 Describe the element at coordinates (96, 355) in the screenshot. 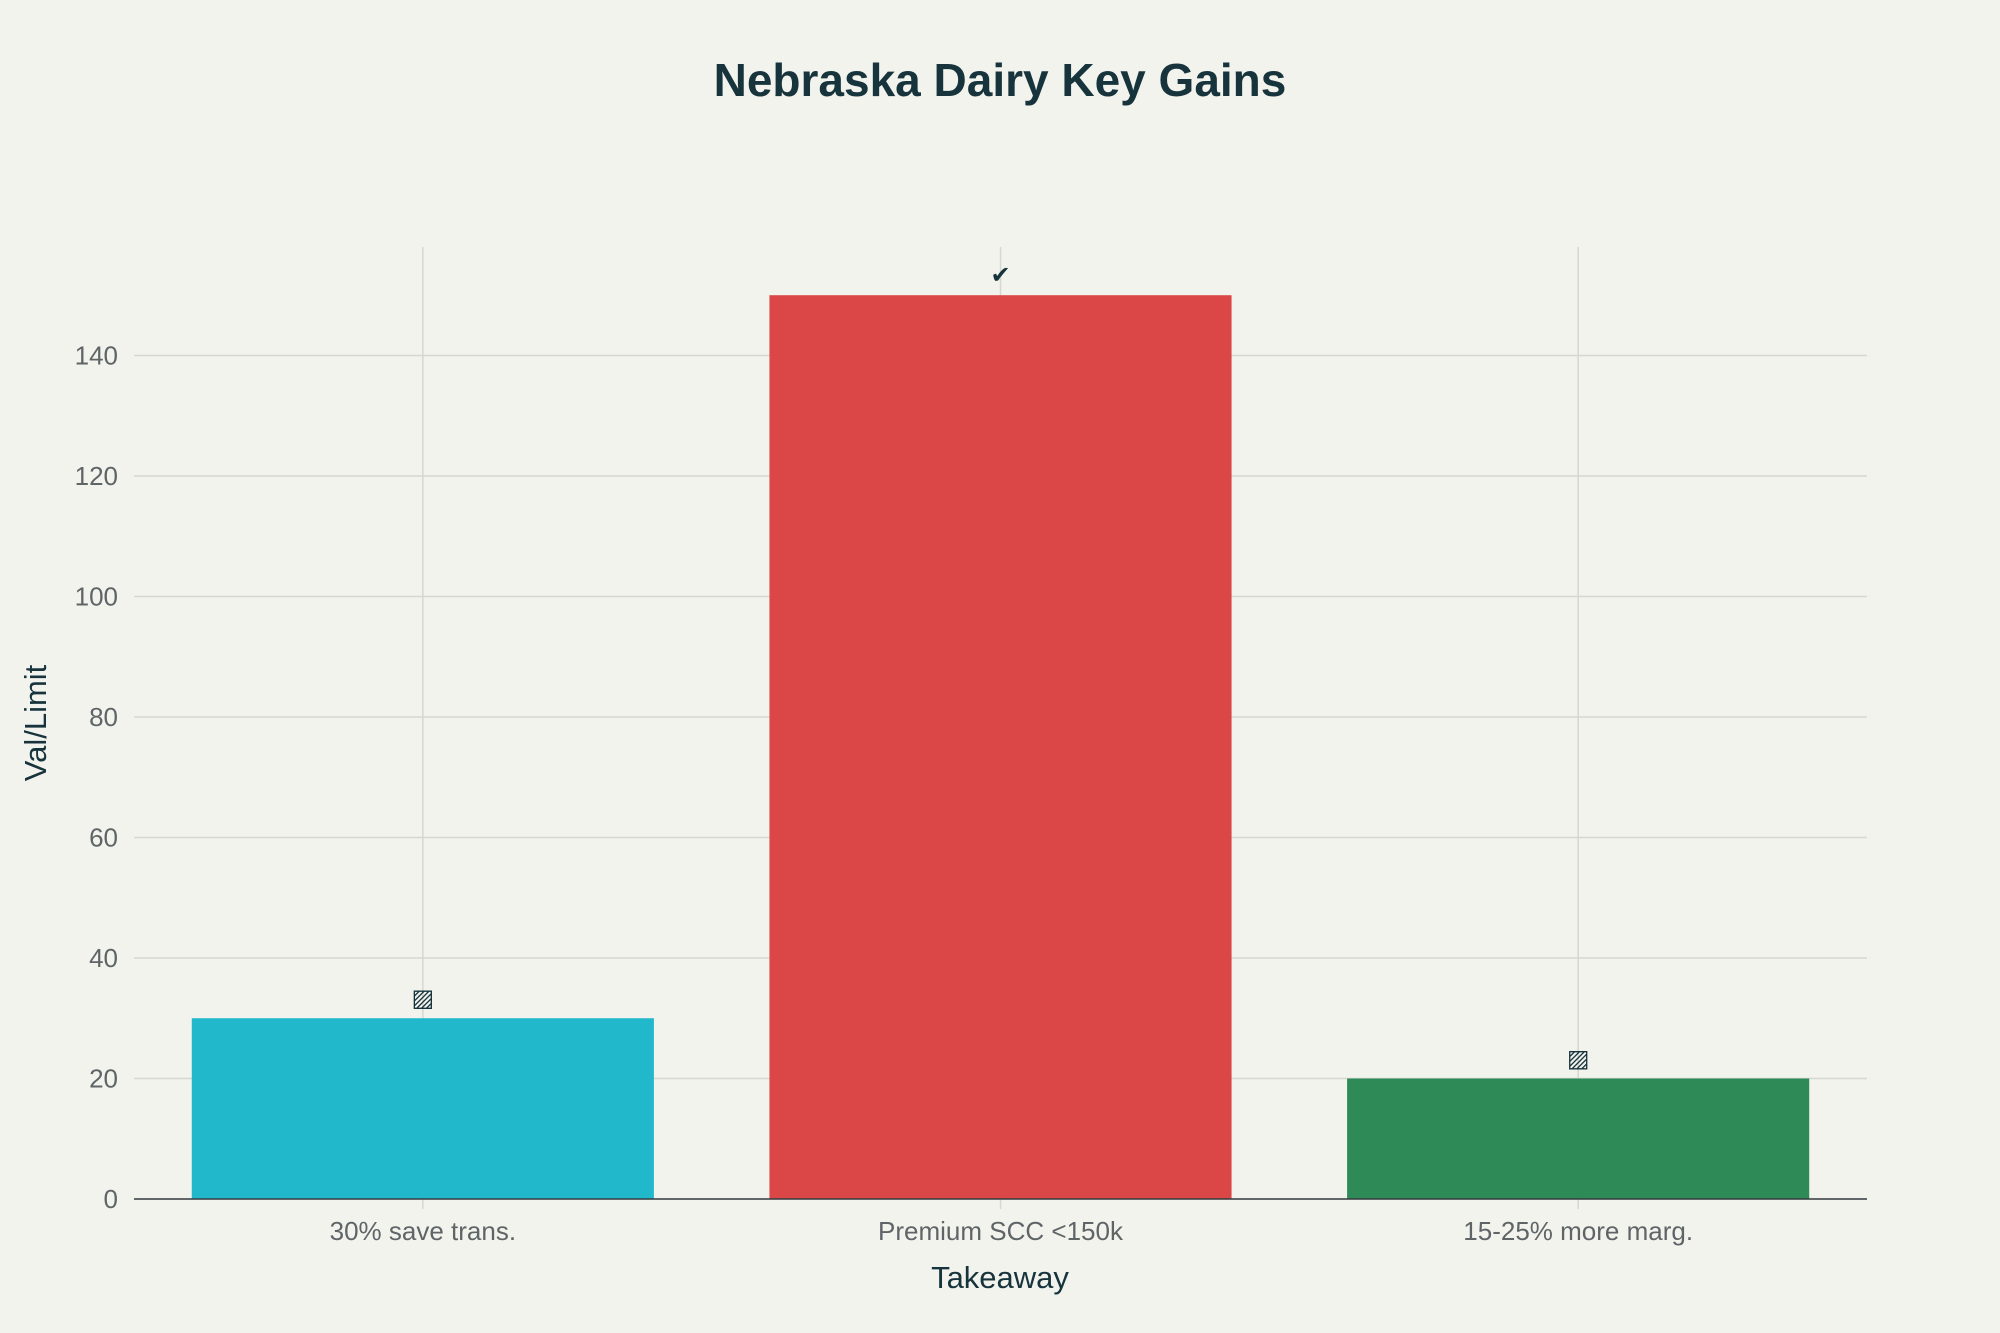

I see `y-tick-label: 140` at that location.